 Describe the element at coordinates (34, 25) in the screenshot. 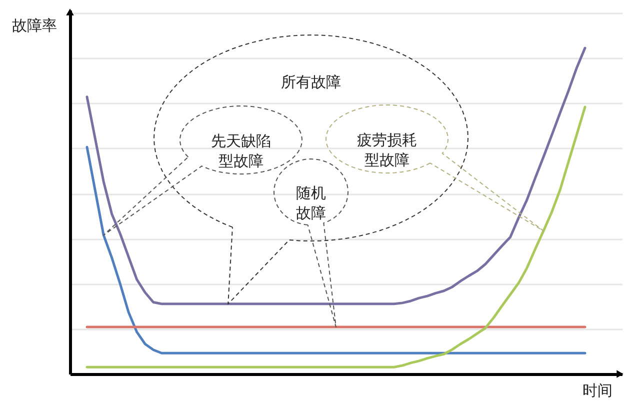

I see `y-axis-title: 故障率` at that location.